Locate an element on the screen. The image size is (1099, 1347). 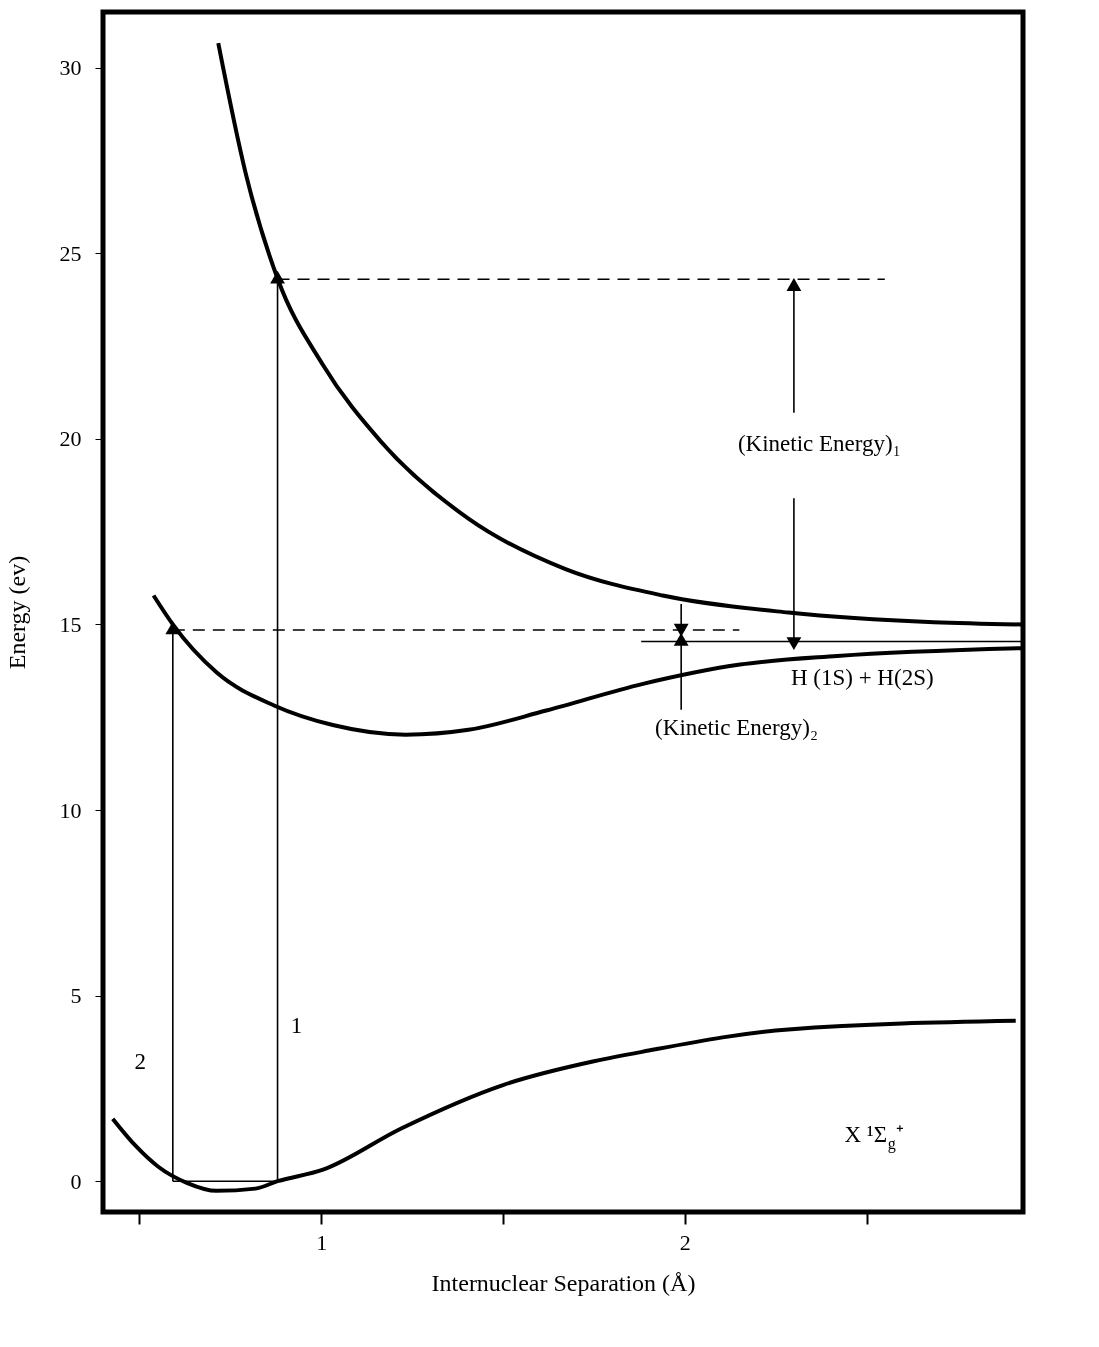
y-axis-title: Energy (ev) is located at coordinates (16, 612).